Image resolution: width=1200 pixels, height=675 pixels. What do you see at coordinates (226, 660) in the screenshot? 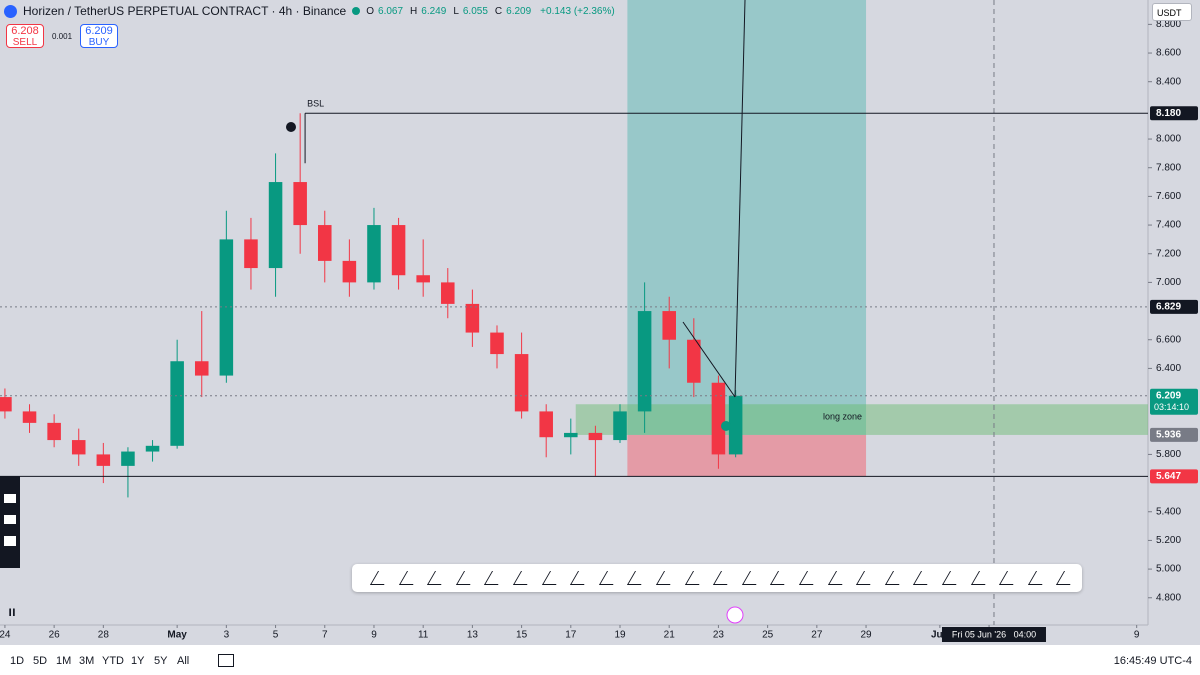
I see `date-range-icon` at bounding box center [226, 660].